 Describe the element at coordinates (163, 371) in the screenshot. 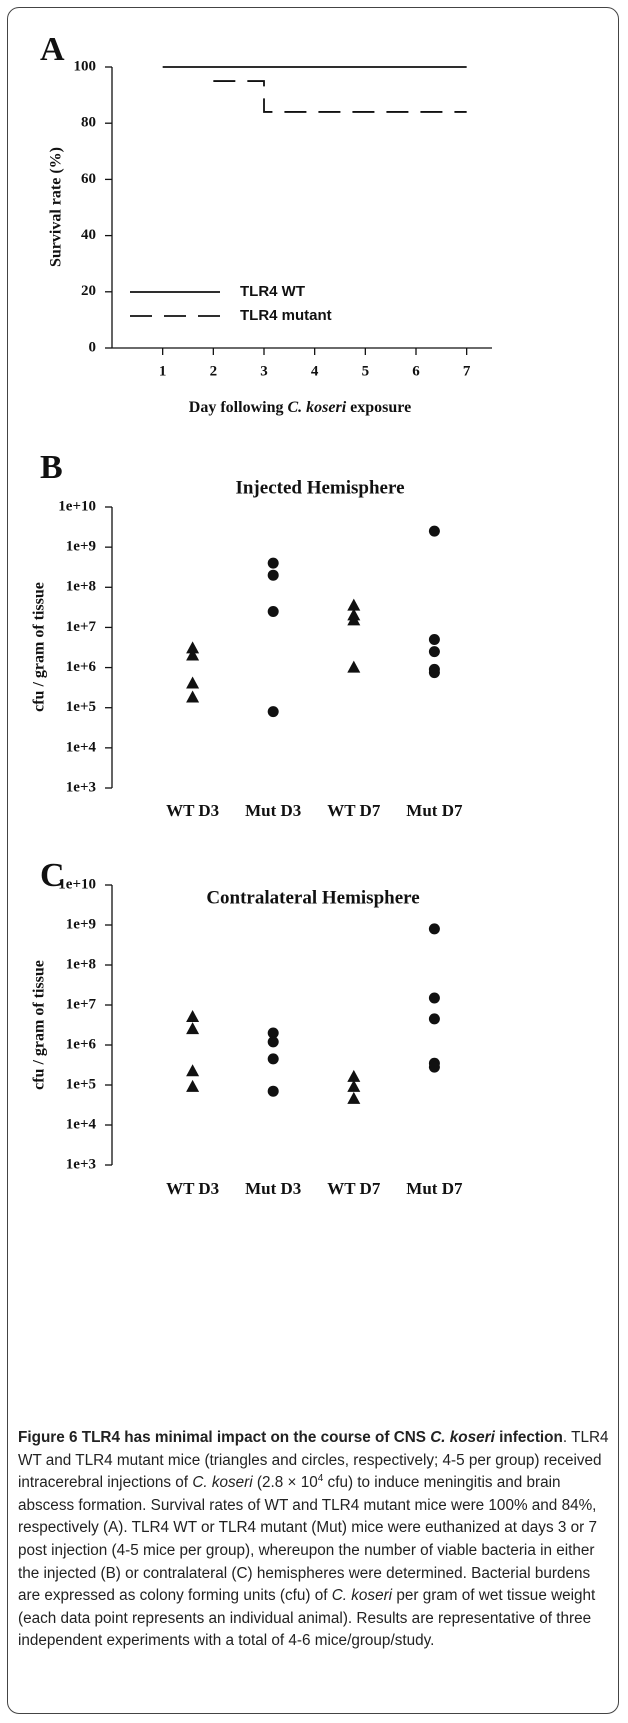

I see `x-tick-label: 1` at that location.